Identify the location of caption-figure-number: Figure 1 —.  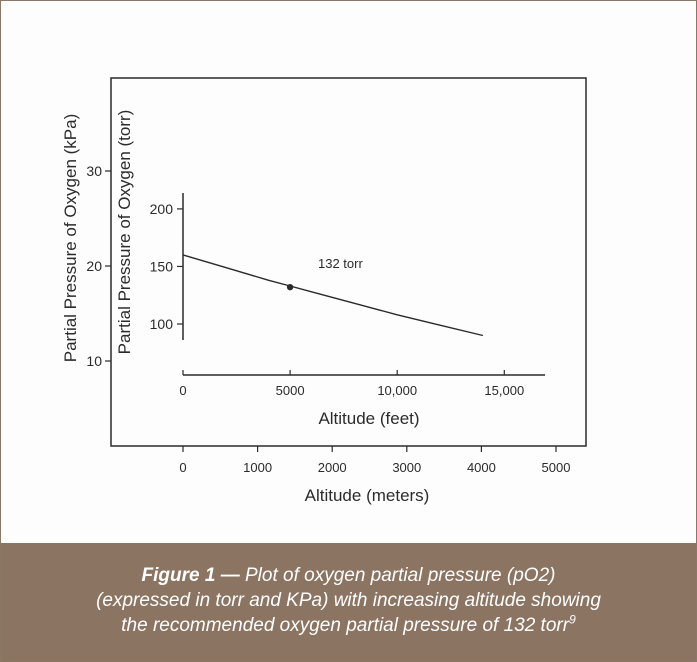
(190, 575).